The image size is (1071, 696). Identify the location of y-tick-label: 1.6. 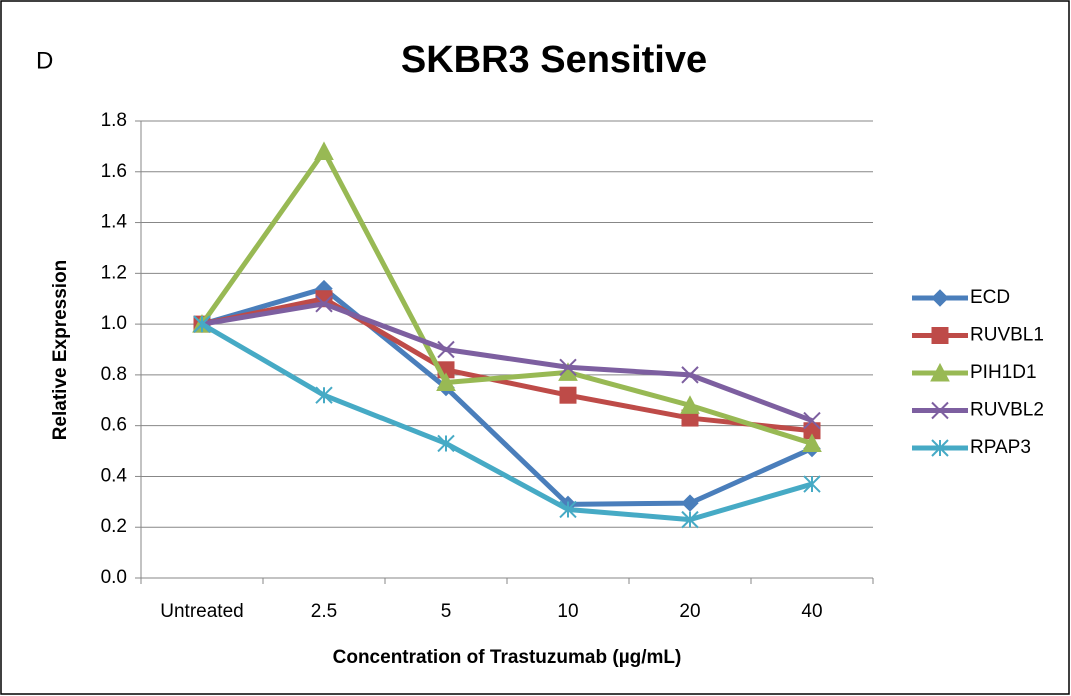
(114, 171).